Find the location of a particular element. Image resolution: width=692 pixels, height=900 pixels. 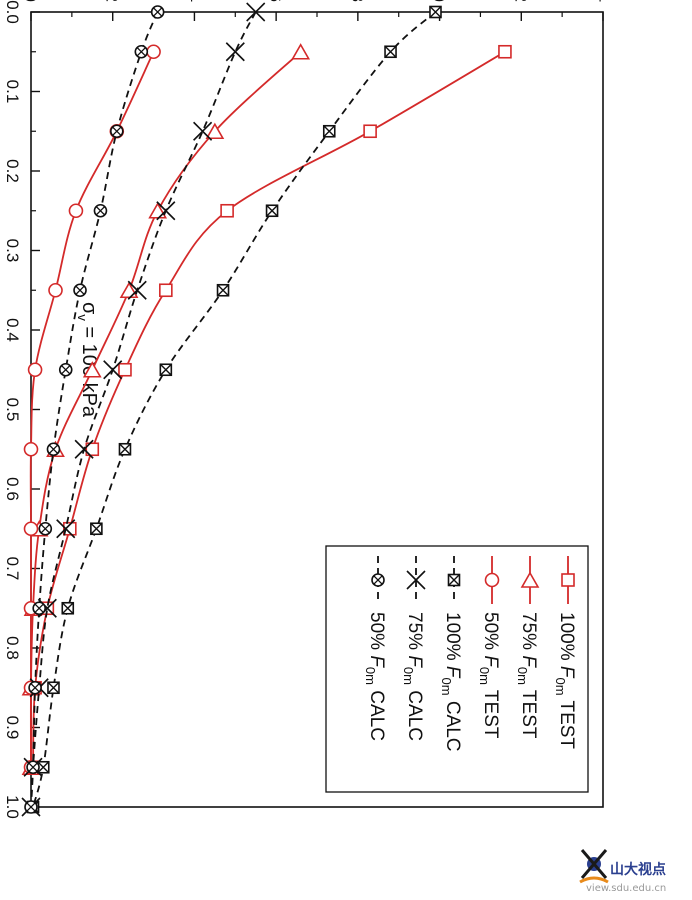

x-tick-label: 0.3 is located at coordinates (12, 251).